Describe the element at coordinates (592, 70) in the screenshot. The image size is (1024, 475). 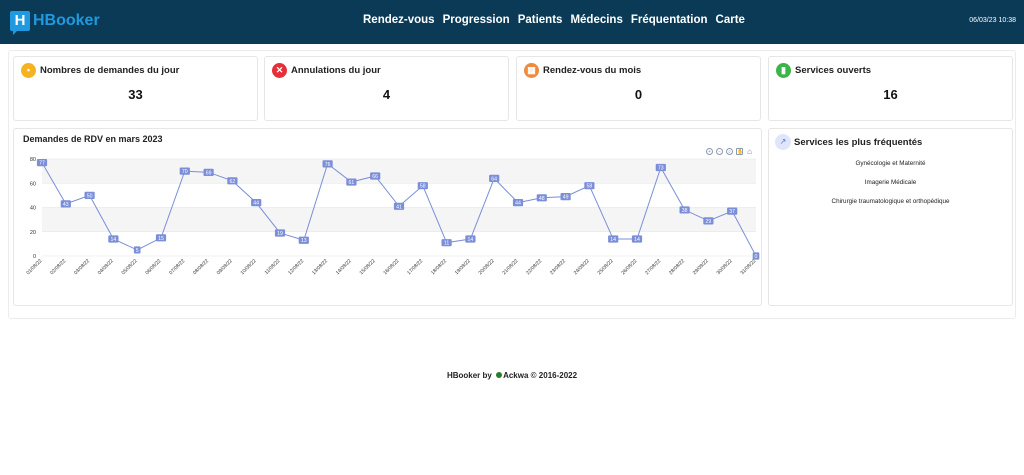
I see `stat-title: Rendez-vous du mois` at that location.